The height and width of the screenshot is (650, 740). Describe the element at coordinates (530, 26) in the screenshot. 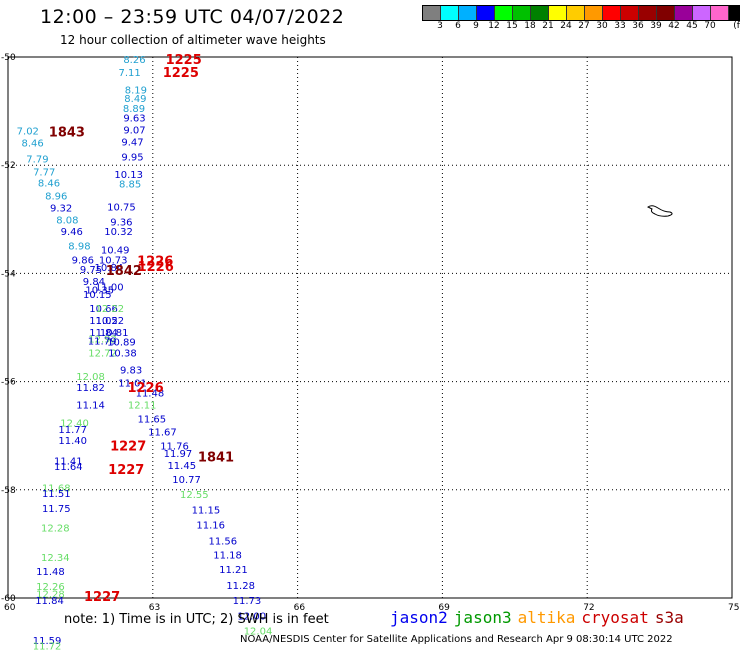

I see `color-scale-label: 18` at that location.